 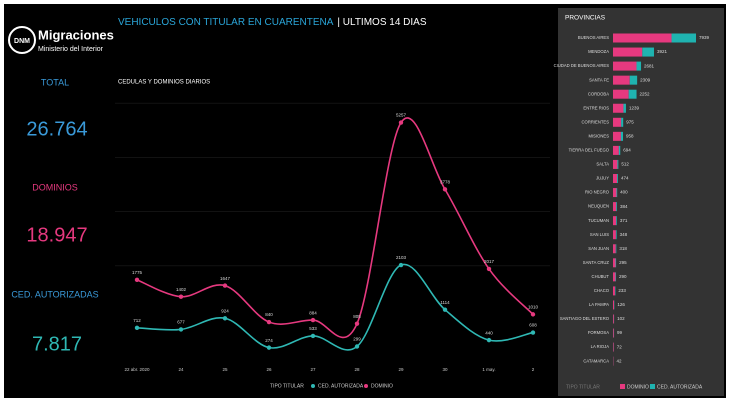 What do you see at coordinates (624, 206) in the screenshot?
I see `data-label: 384` at bounding box center [624, 206].